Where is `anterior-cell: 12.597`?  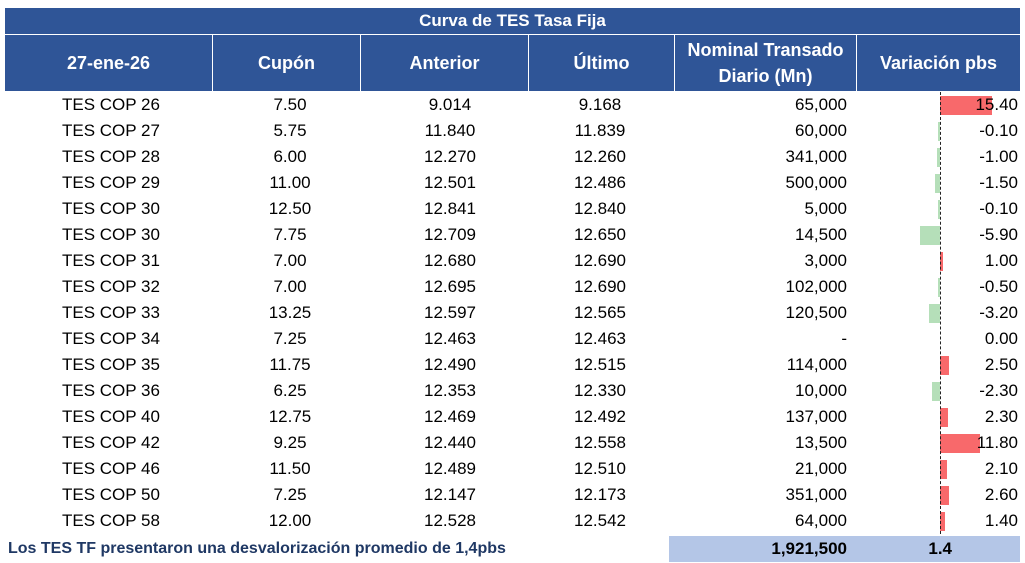
anterior-cell: 12.597 is located at coordinates (450, 312).